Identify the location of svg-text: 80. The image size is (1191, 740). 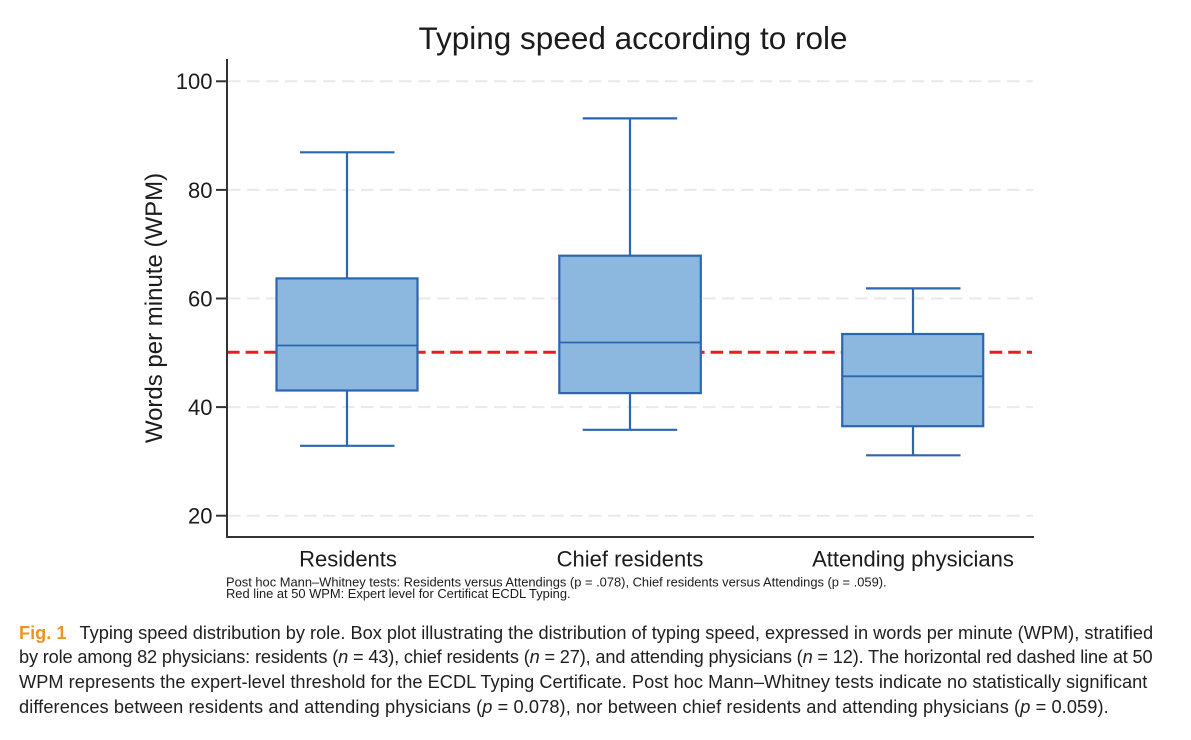
(200, 190).